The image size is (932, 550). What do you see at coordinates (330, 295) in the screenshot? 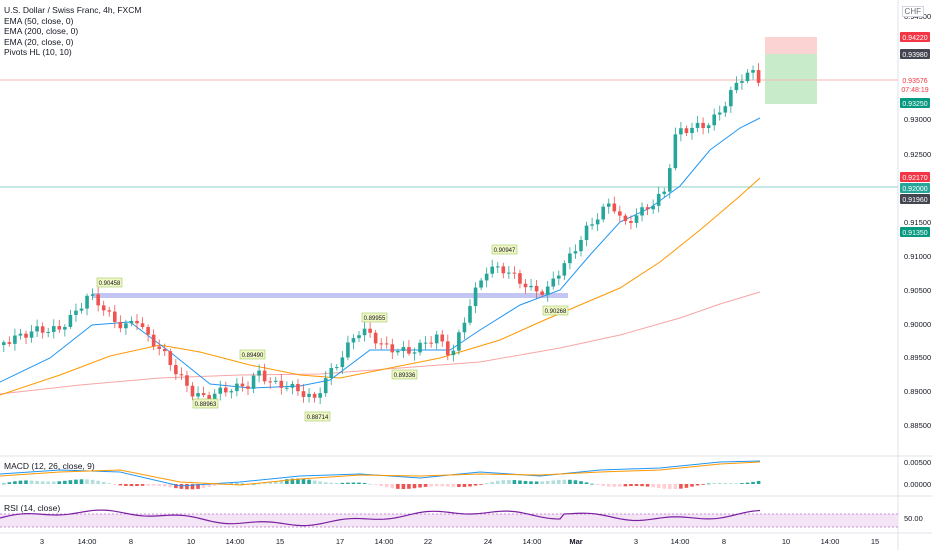
I see `resistance-zone` at bounding box center [330, 295].